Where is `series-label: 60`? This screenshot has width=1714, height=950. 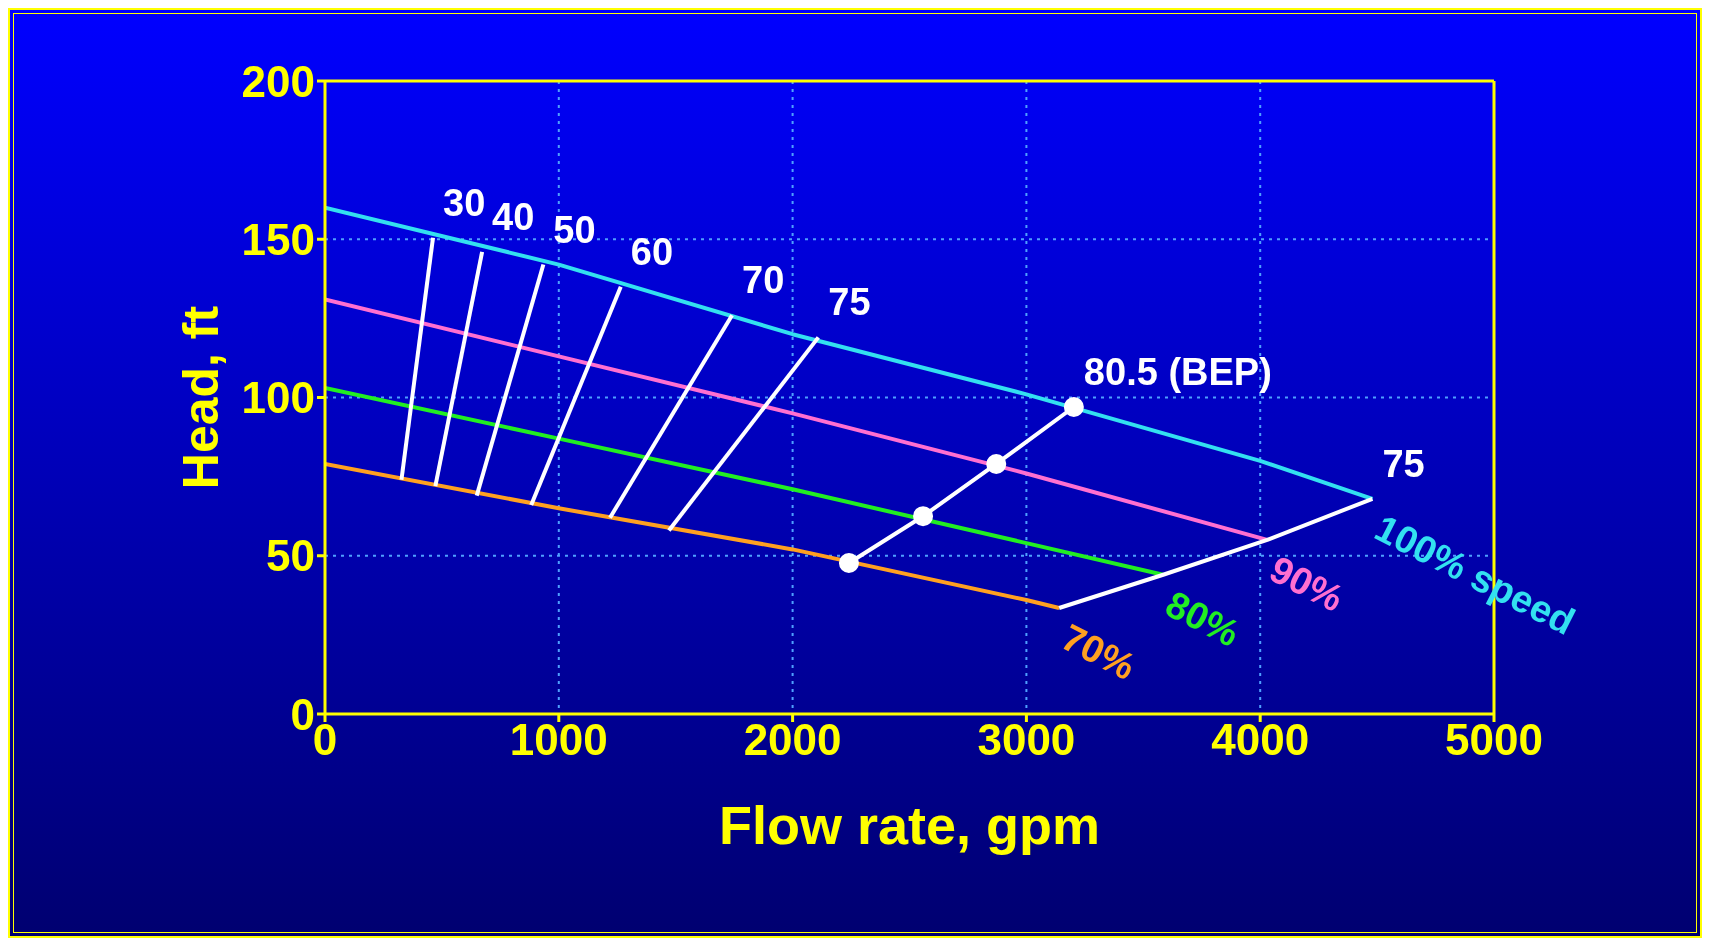 series-label: 60 is located at coordinates (652, 251).